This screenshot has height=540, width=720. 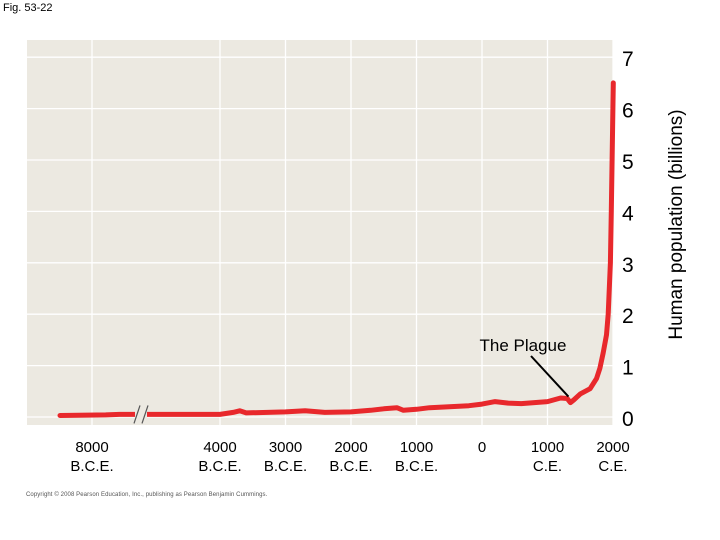 I want to click on axis-break-gap, so click(x=141, y=414).